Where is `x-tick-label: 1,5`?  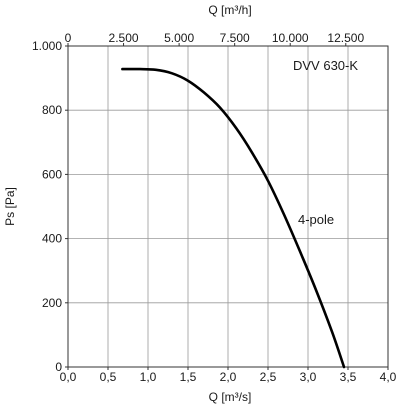 x-tick-label: 1,5 is located at coordinates (188, 377).